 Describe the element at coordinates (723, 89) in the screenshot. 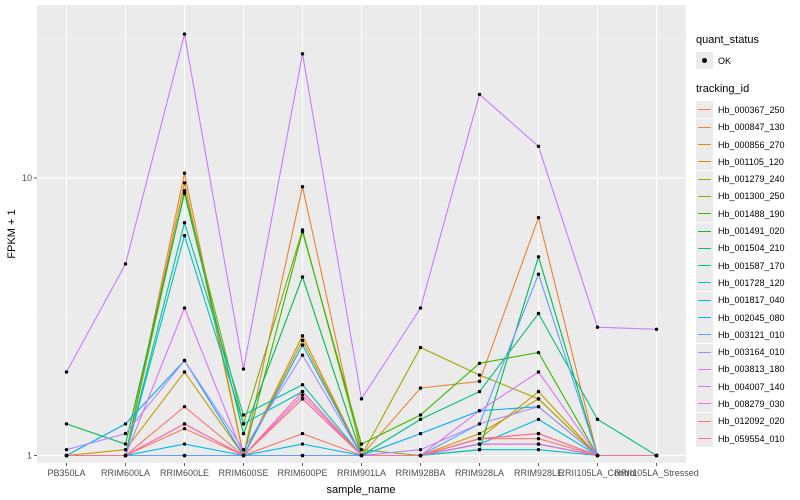

I see `legend-tracking-title: tracking_id` at that location.